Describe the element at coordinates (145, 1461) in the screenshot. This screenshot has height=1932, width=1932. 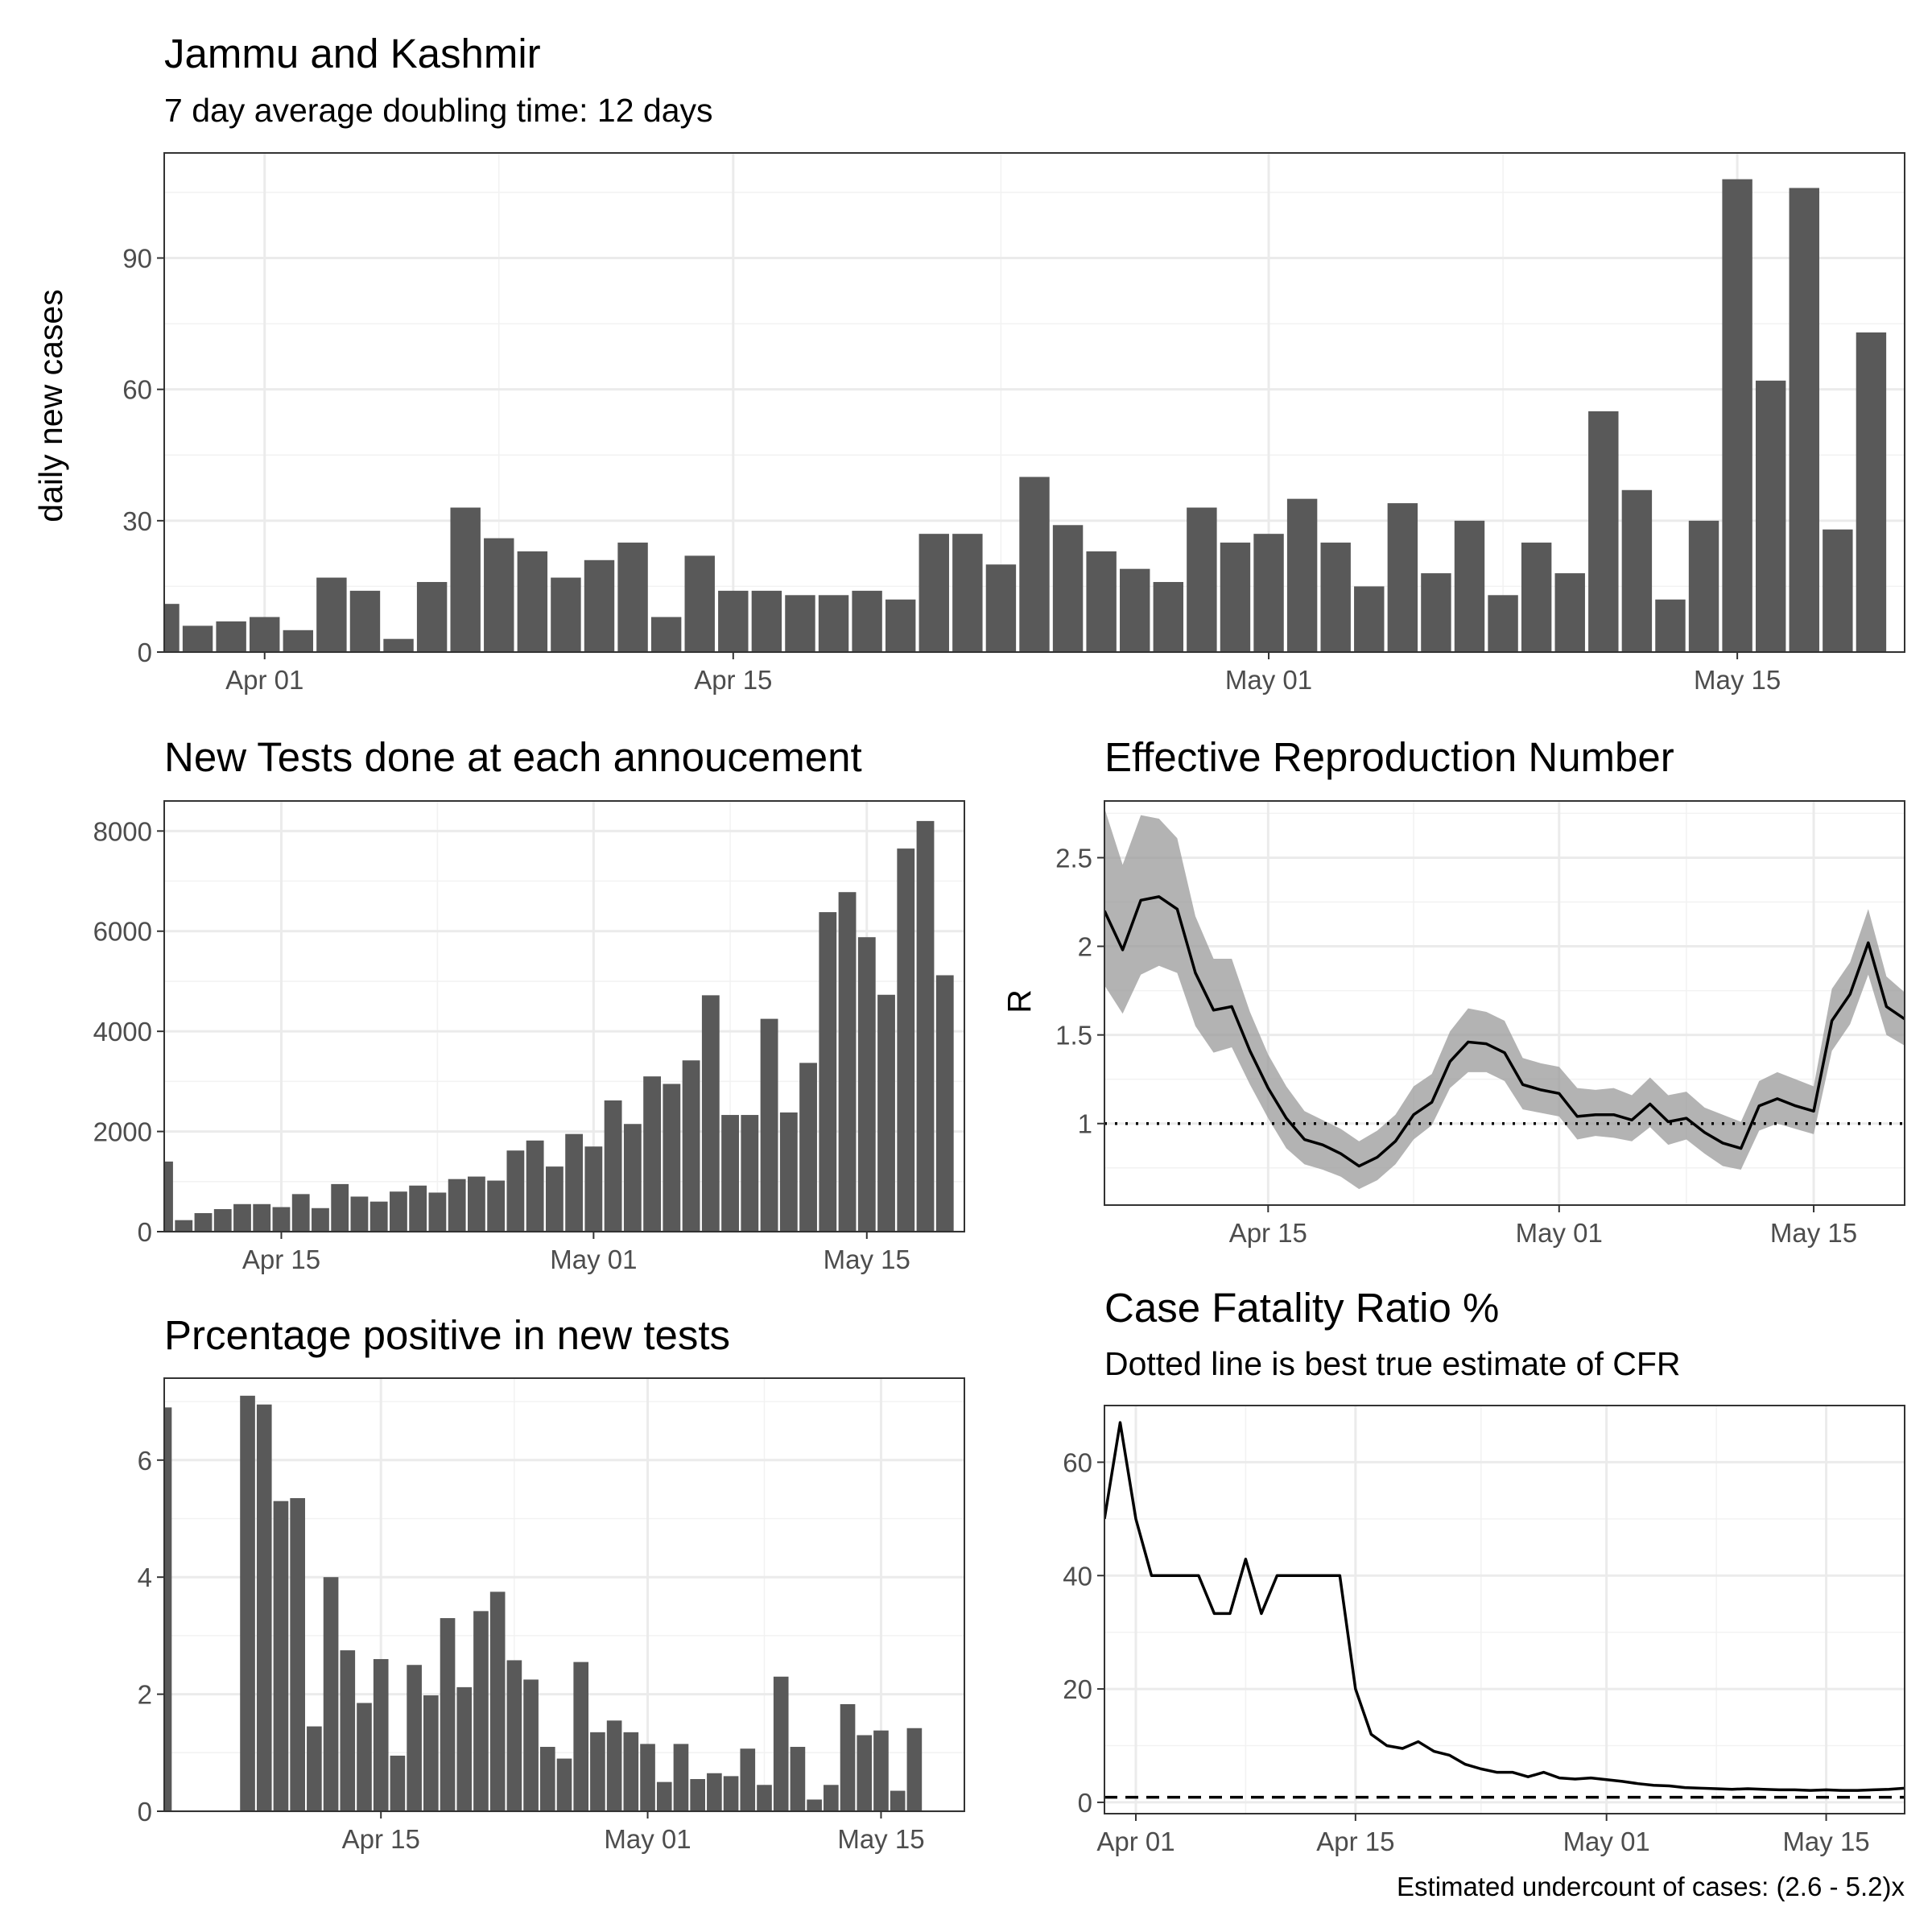
I see `y-tick-label: 6` at that location.